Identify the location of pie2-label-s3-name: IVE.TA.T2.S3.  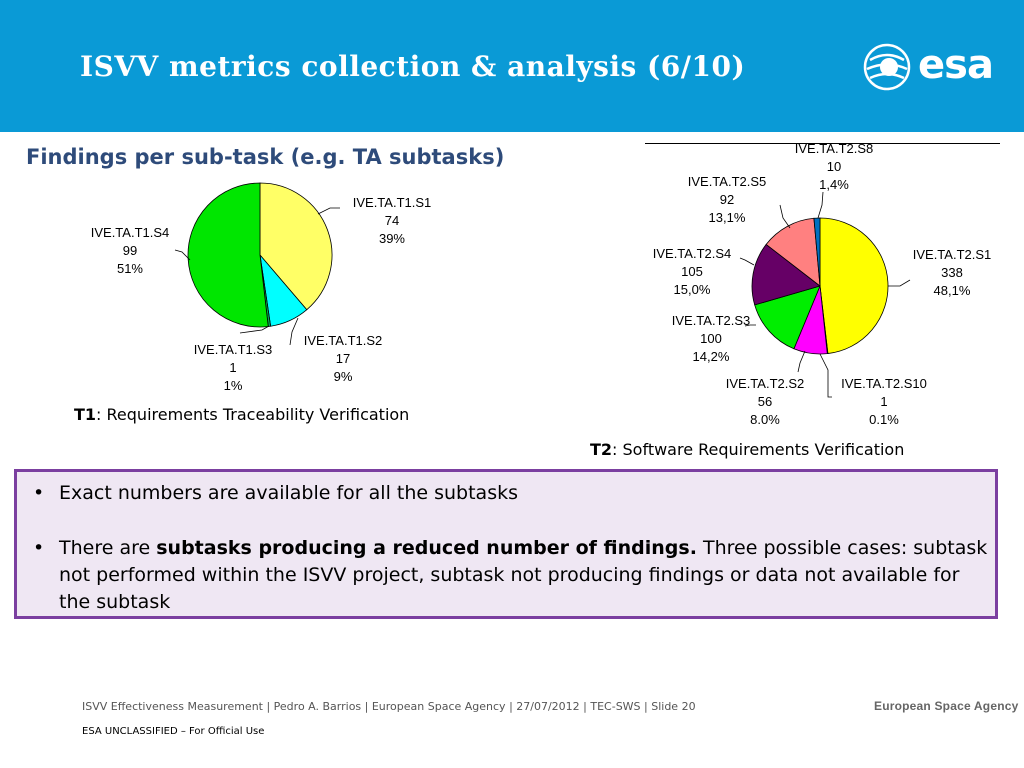
(711, 320).